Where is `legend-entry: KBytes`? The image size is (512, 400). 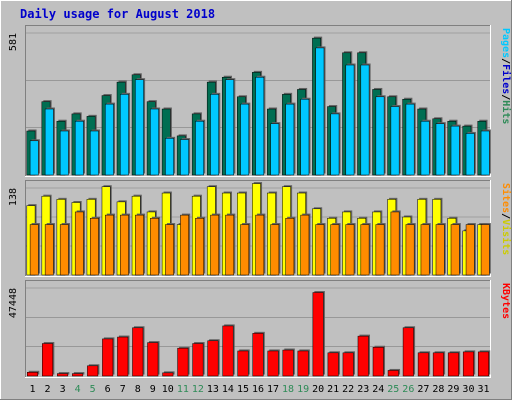 legend-entry: KBytes is located at coordinates (505, 301).